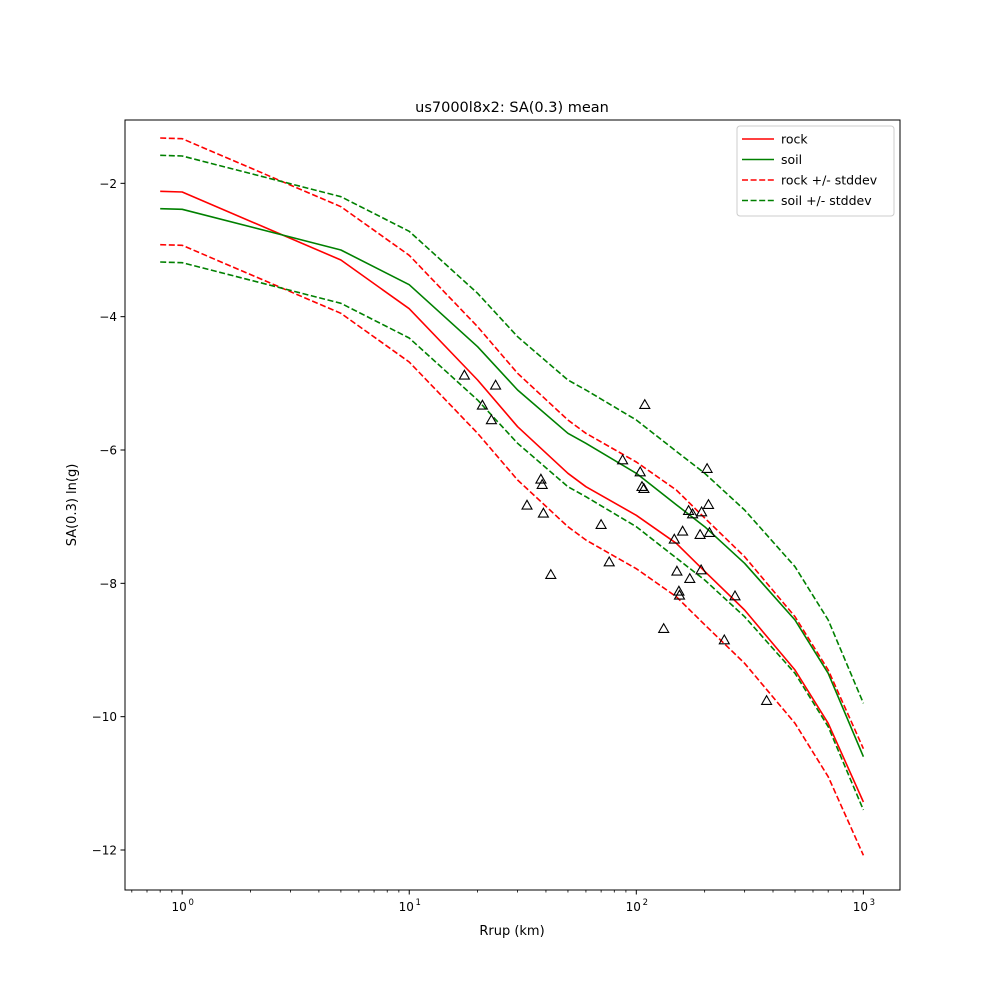  Describe the element at coordinates (791, 159) in the screenshot. I see `legend-label: soil` at that location.